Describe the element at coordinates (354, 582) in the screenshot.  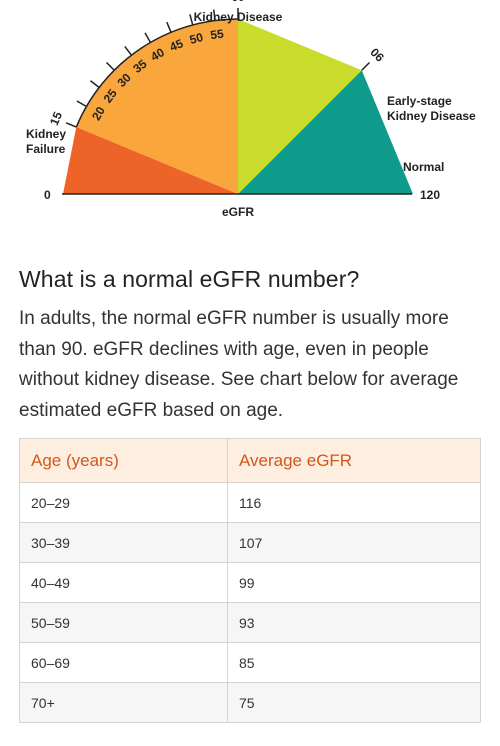
I see `egfr-cell: 99` at that location.